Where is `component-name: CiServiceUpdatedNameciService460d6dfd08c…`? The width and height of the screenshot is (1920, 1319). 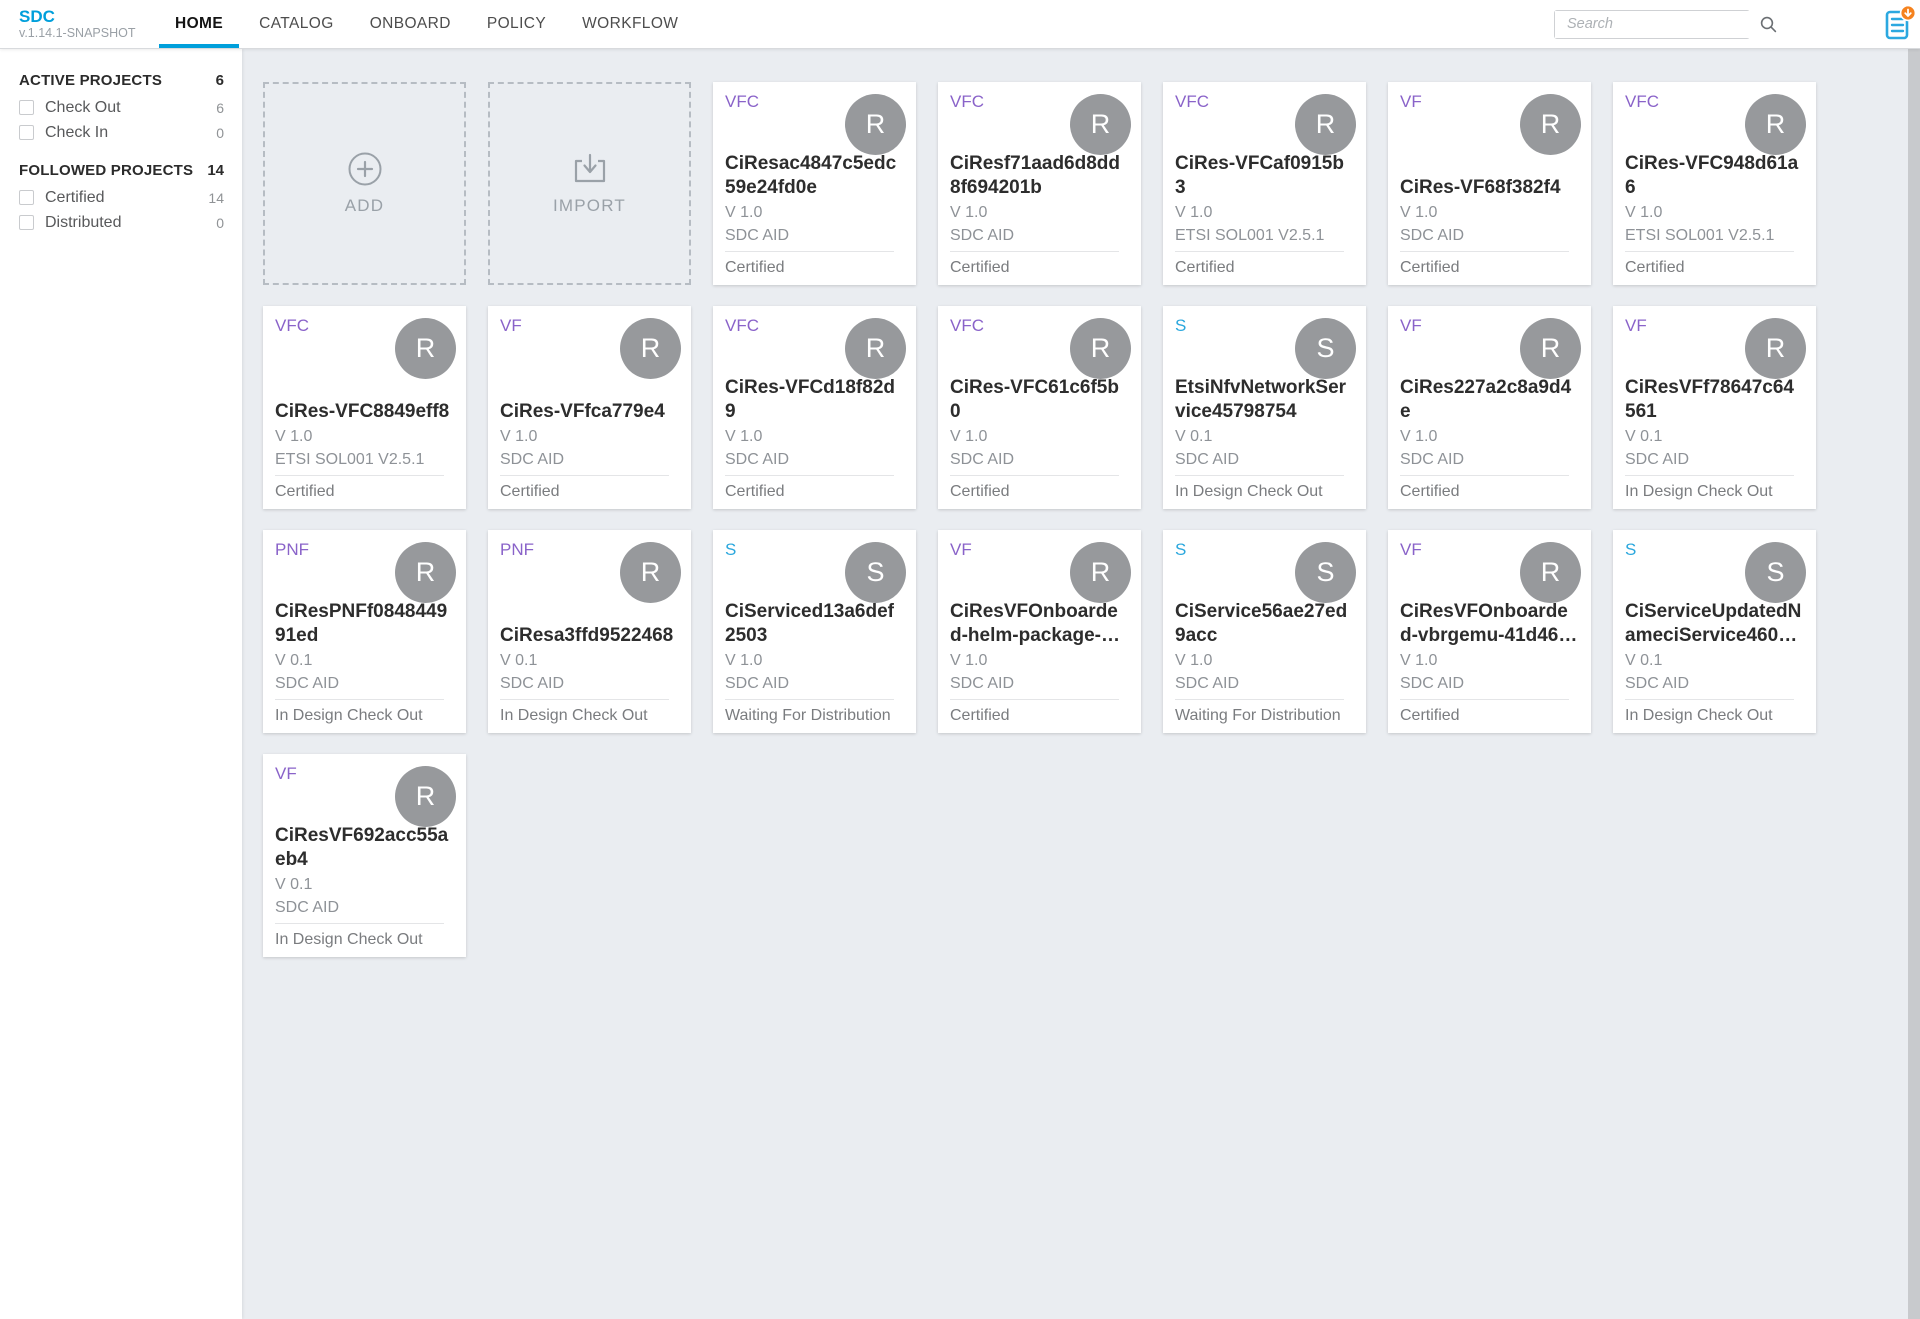
component-name: CiServiceUpdatedNameciService460d6dfd08c… is located at coordinates (1713, 623).